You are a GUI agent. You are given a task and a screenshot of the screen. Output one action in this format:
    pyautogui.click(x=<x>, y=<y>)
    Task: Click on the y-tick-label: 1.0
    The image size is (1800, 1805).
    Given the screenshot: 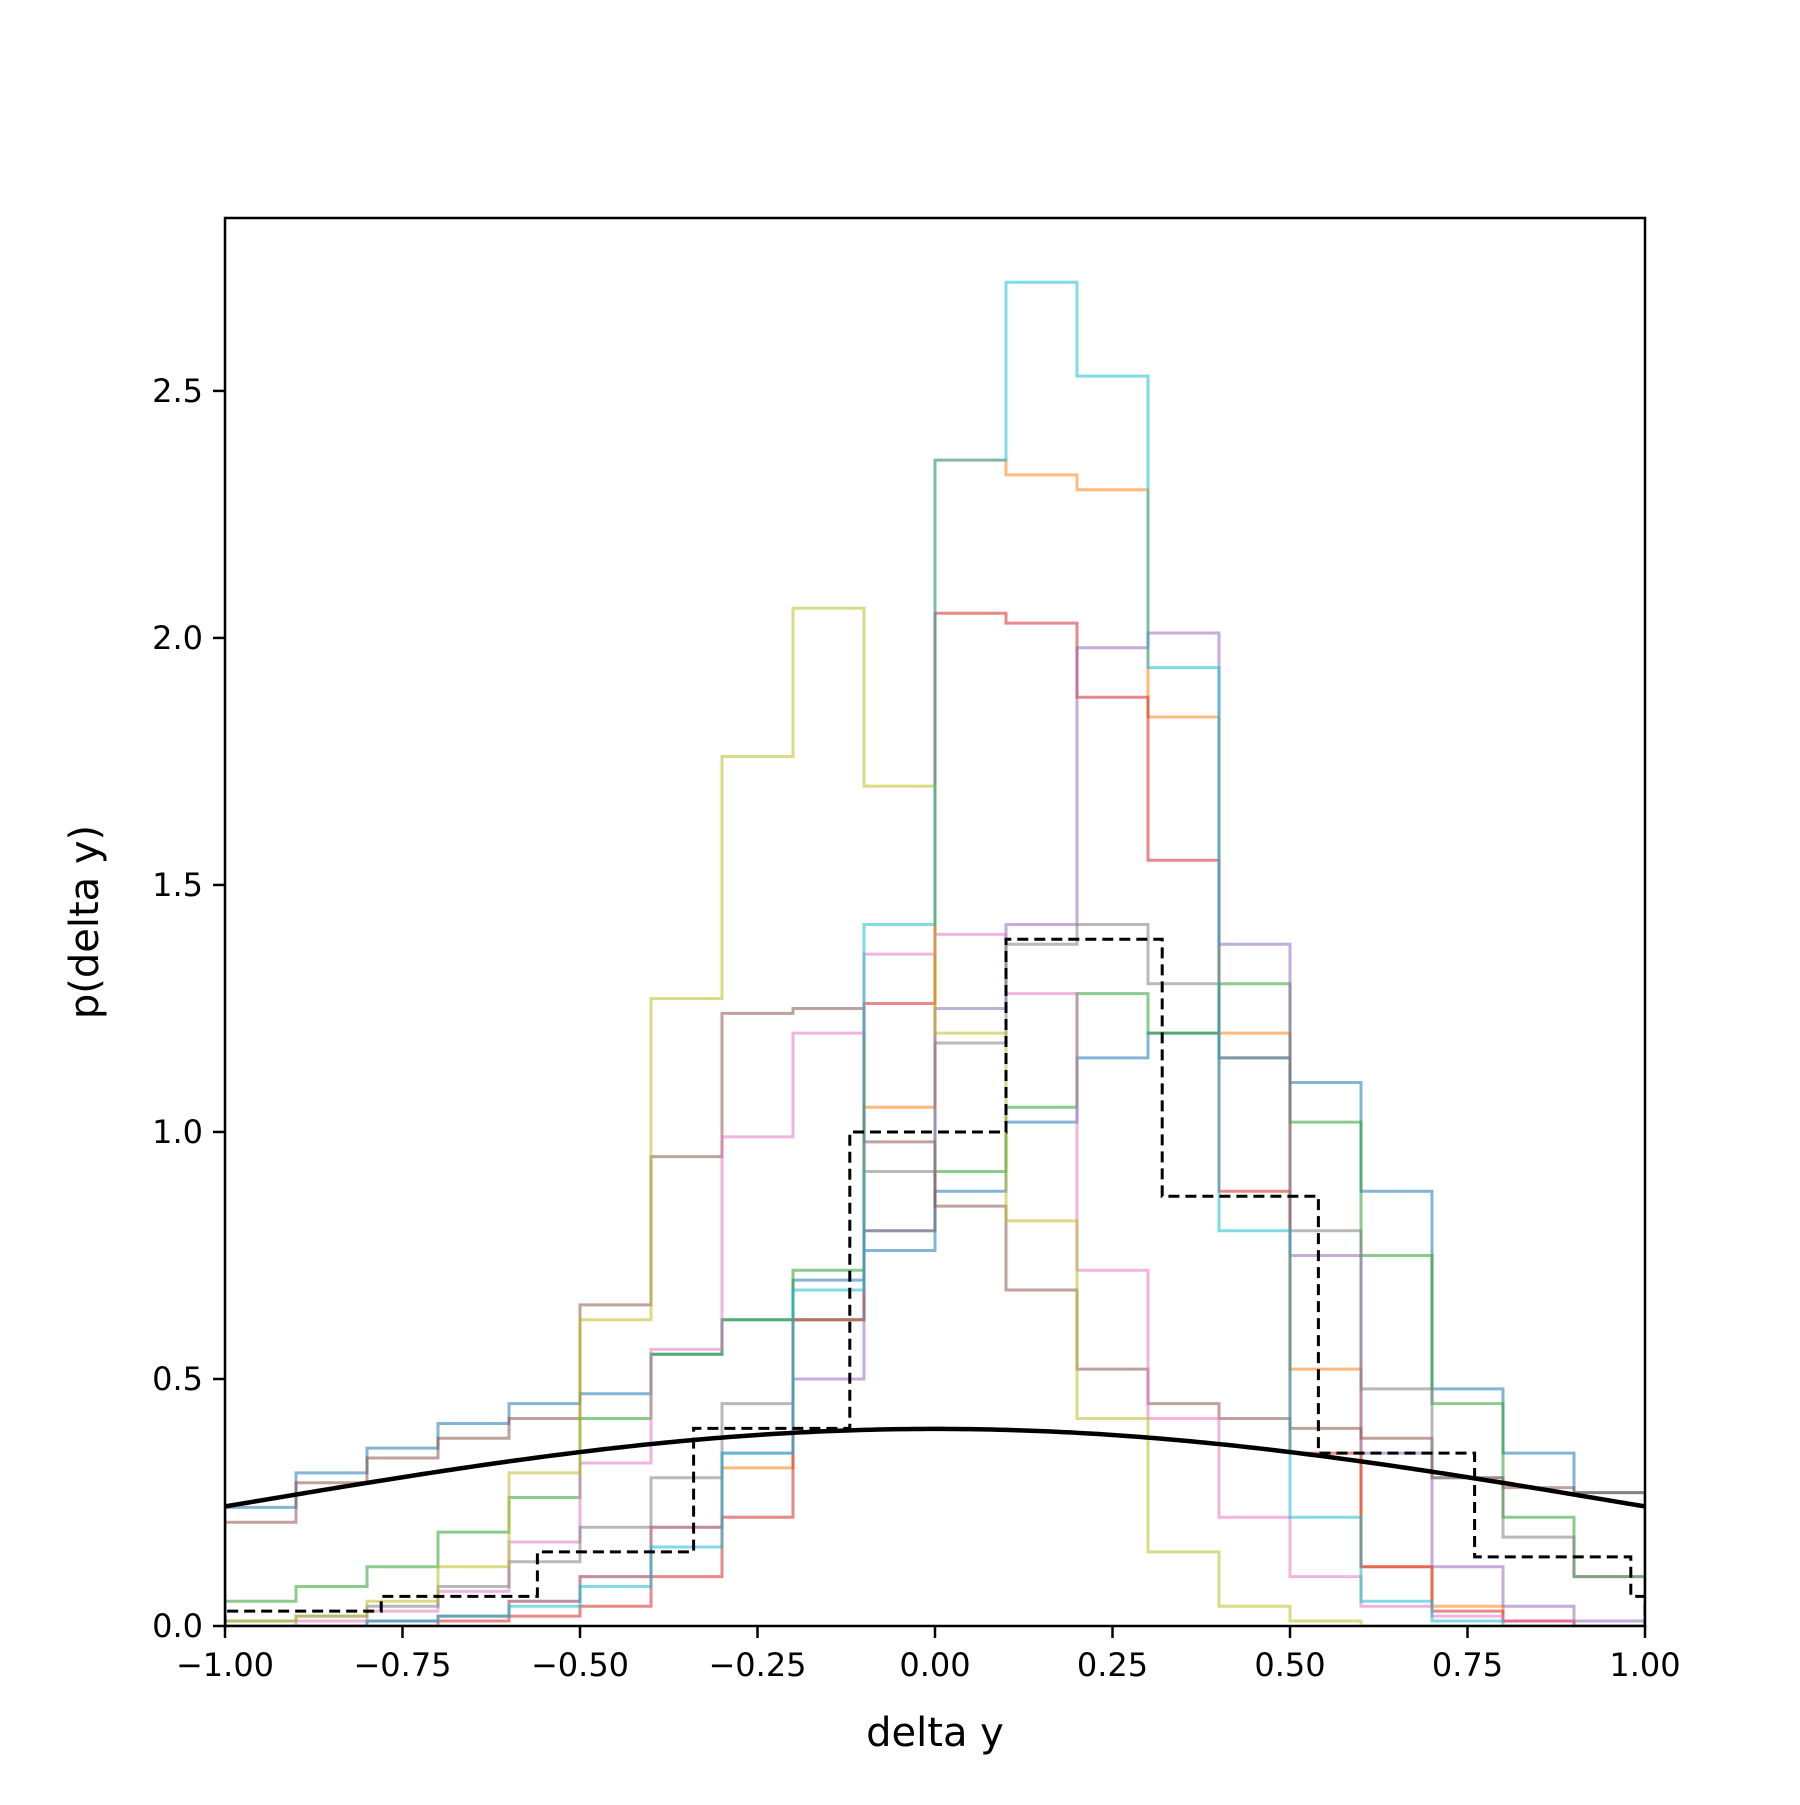 What is the action you would take?
    pyautogui.click(x=177, y=1132)
    